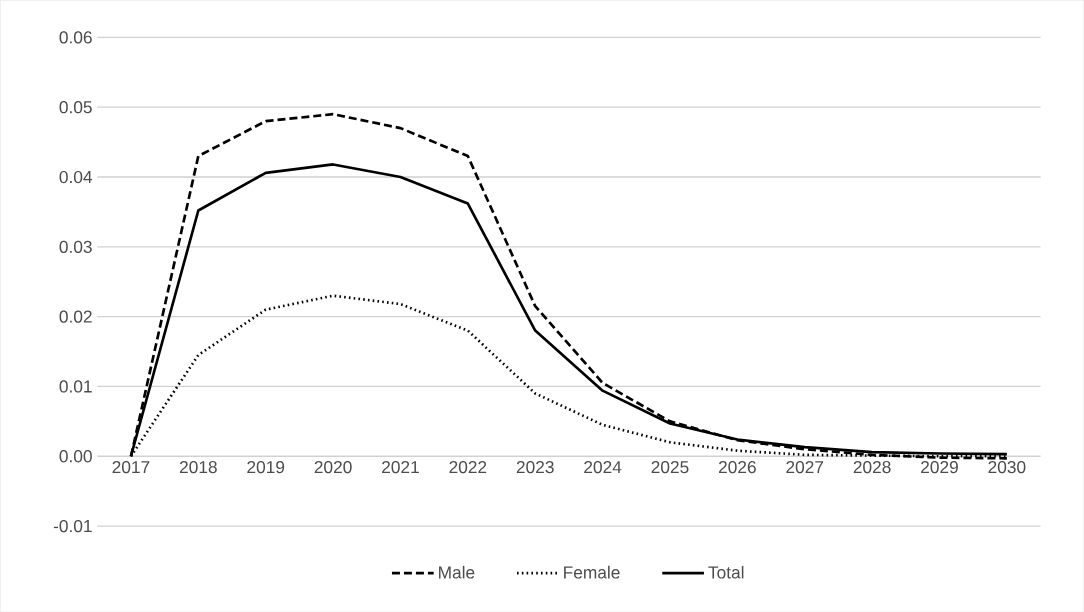  Describe the element at coordinates (457, 572) in the screenshot. I see `legend-label: Male` at that location.